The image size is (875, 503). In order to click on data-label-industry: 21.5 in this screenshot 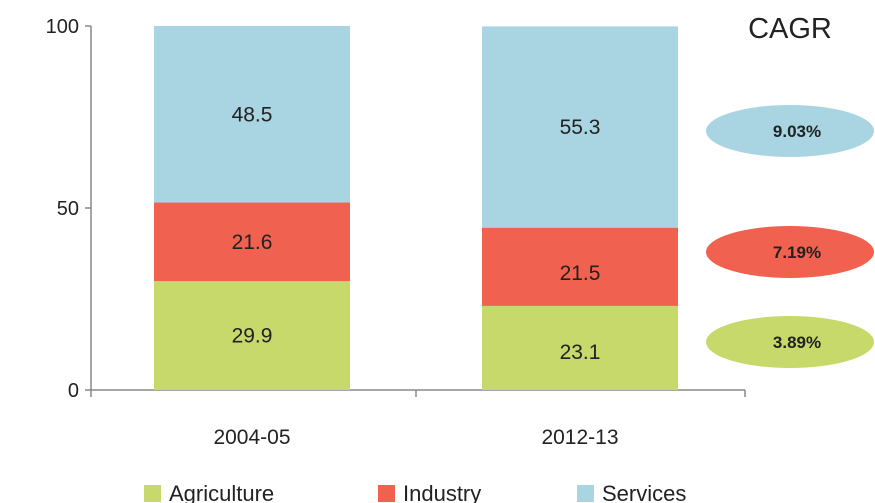, I will do `click(580, 273)`.